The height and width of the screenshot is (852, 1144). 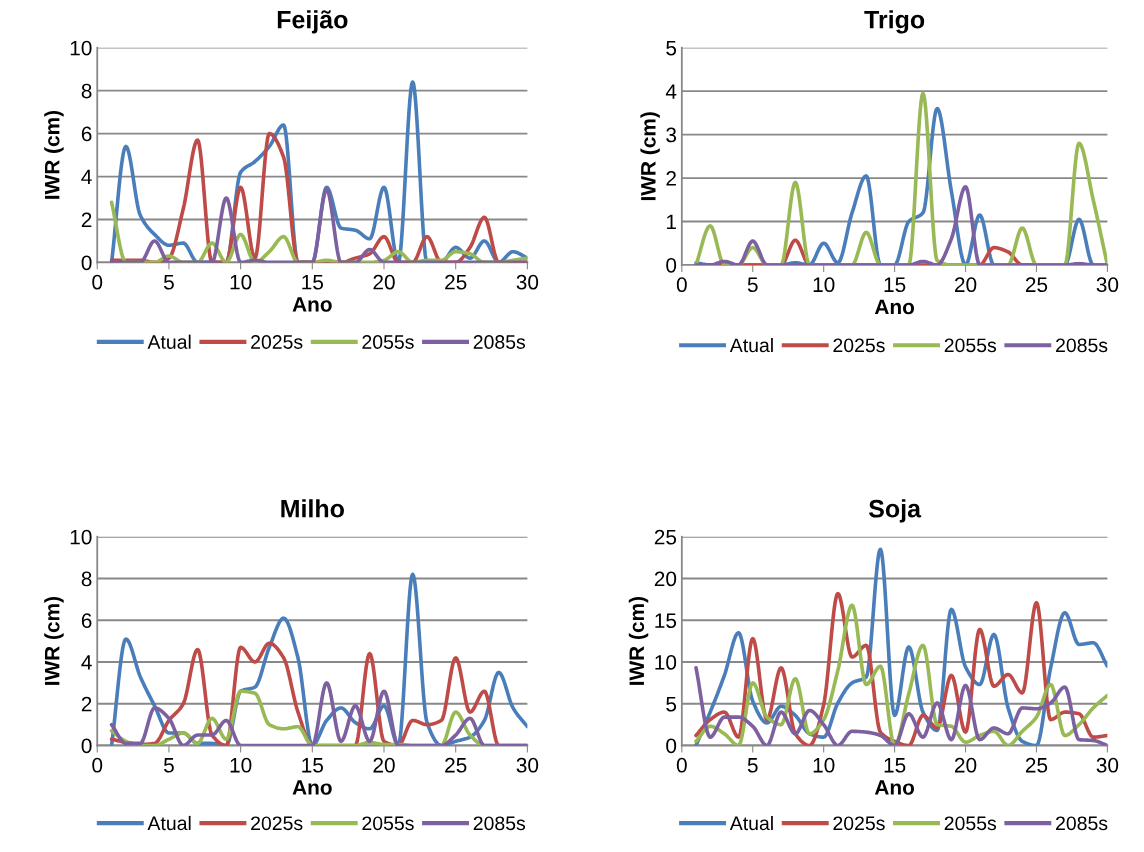 I want to click on y-tick-label: 25, so click(x=665, y=537).